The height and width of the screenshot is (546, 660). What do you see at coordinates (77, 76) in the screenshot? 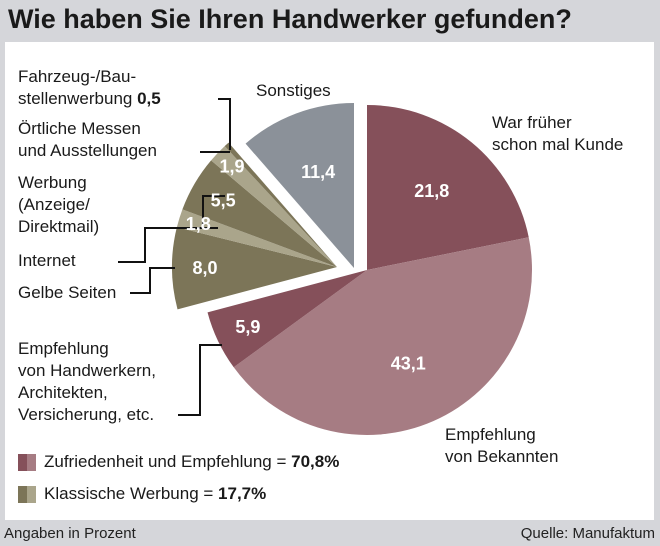
I see `label-fahrzeug-line1: Fahrzeug-/Bau-` at bounding box center [77, 76].